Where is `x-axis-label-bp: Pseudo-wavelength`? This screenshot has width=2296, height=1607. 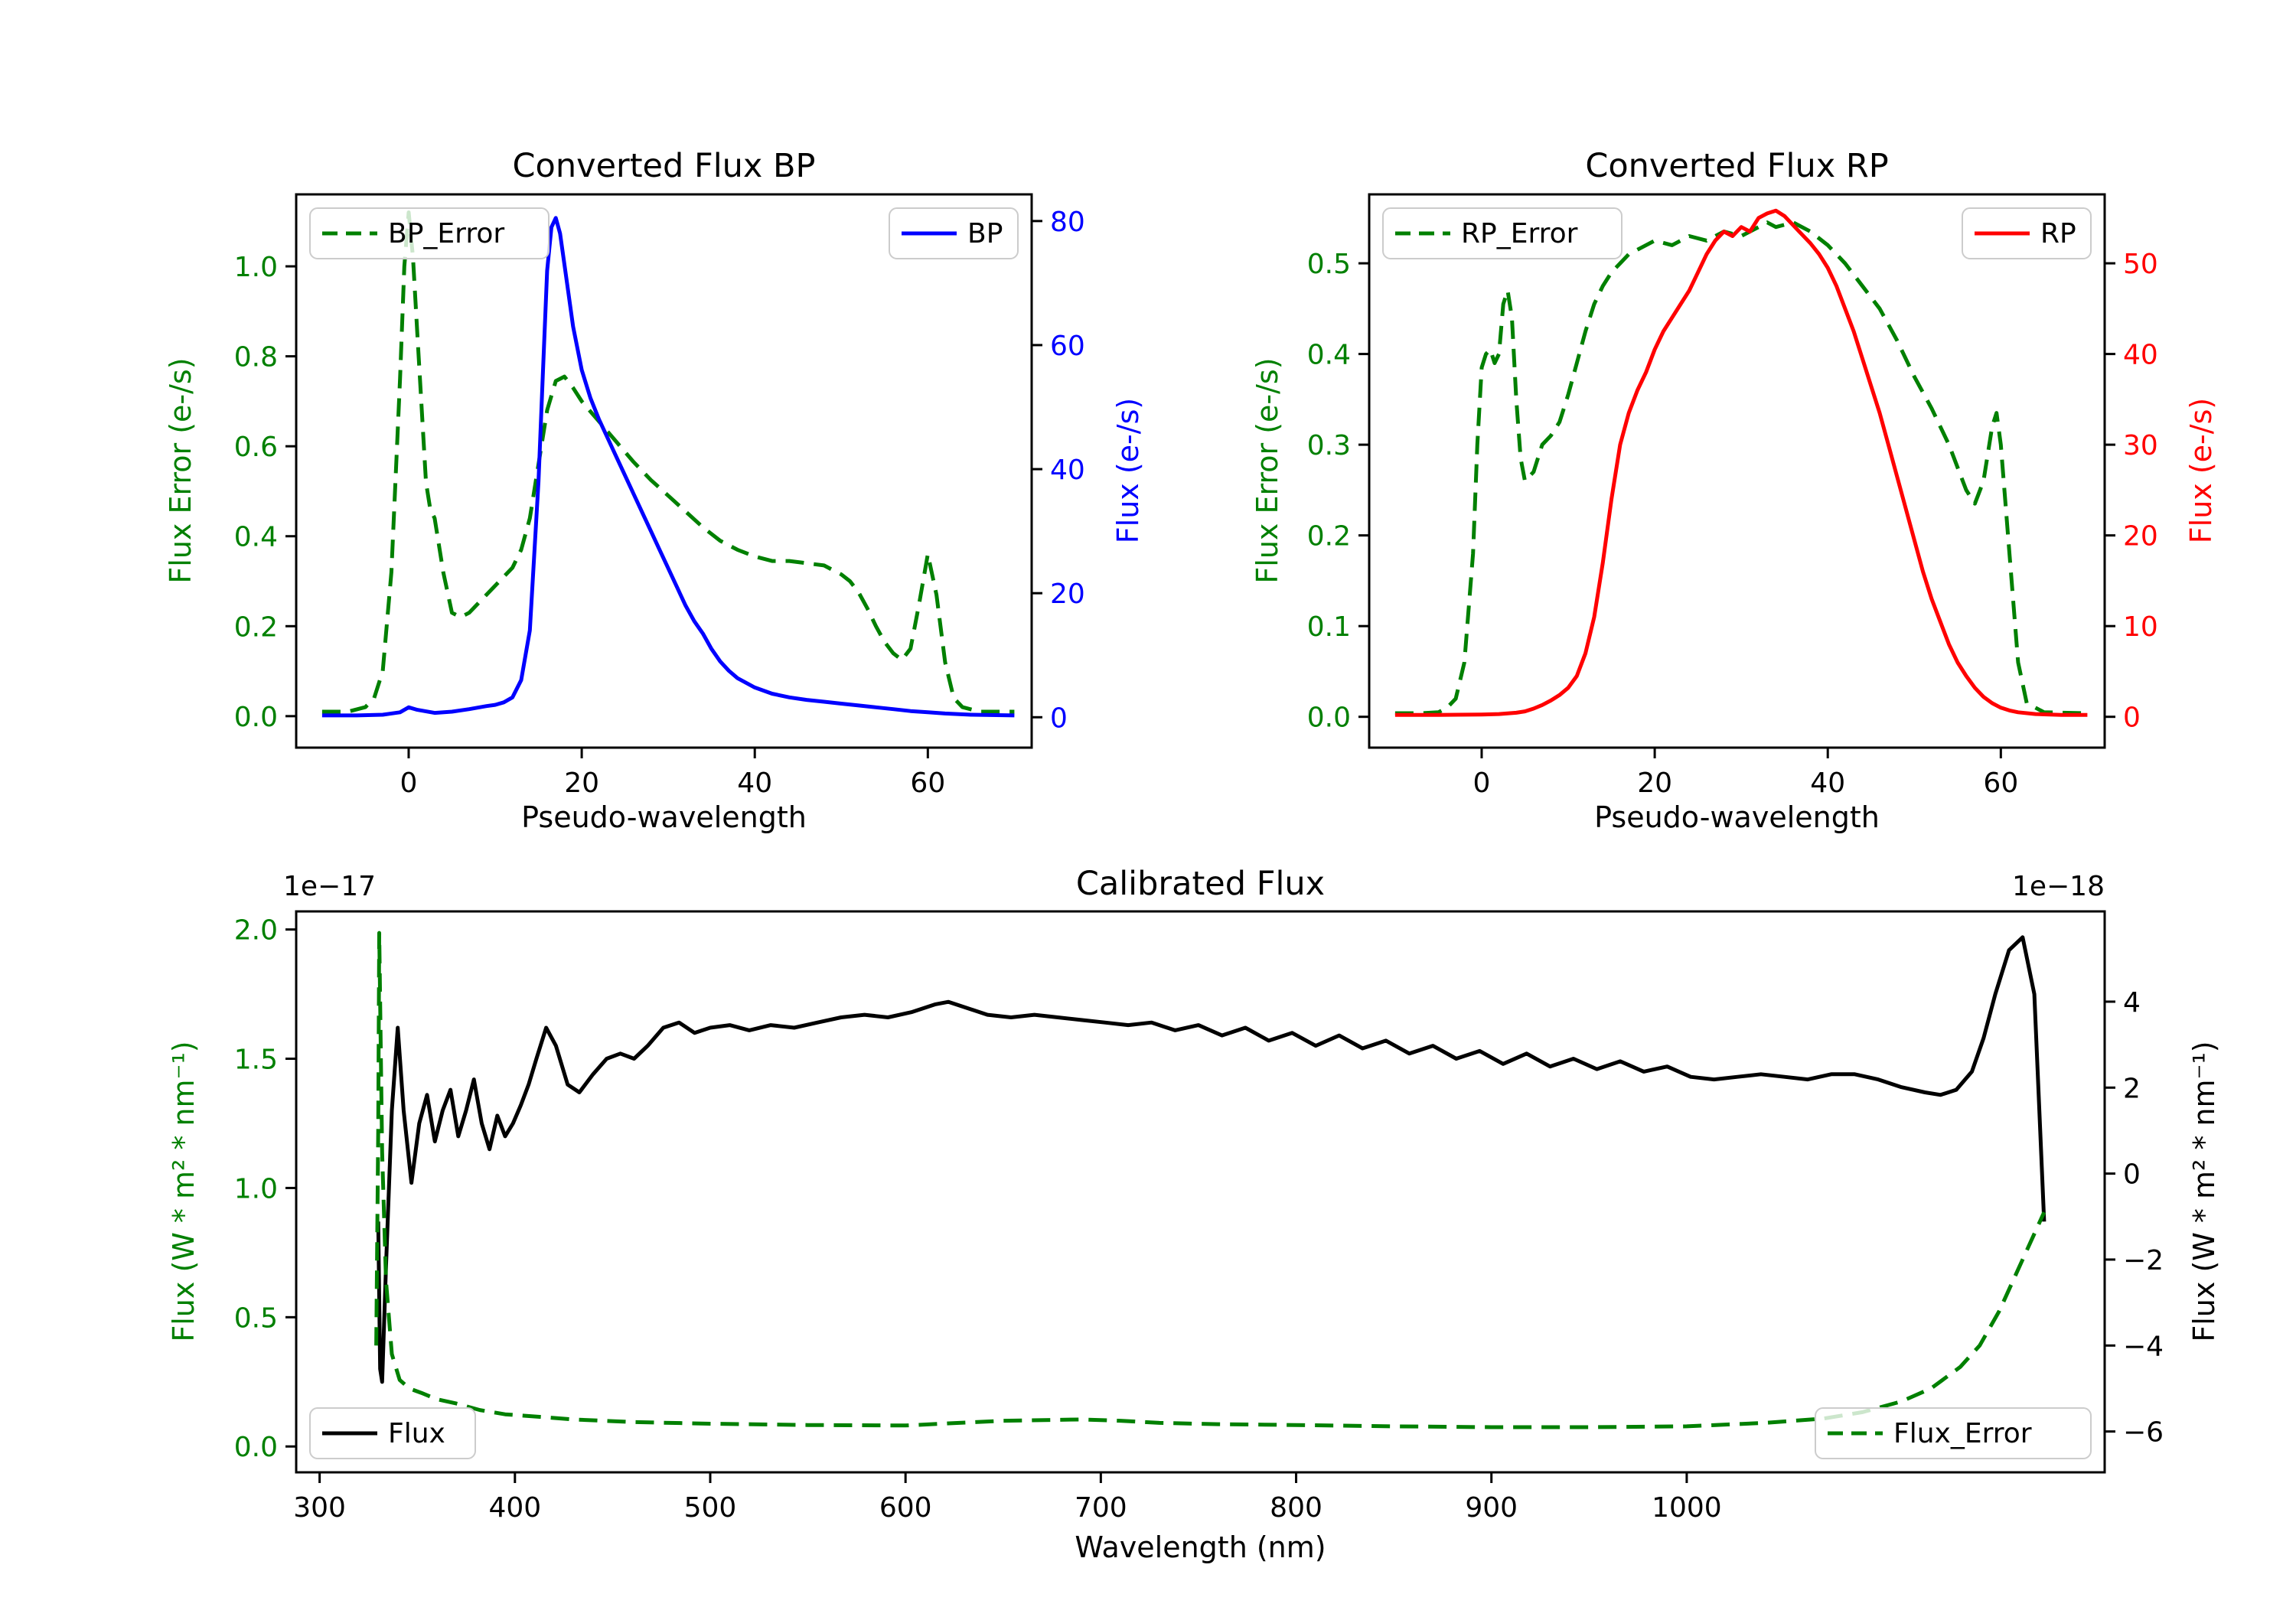 x-axis-label-bp: Pseudo-wavelength is located at coordinates (664, 817).